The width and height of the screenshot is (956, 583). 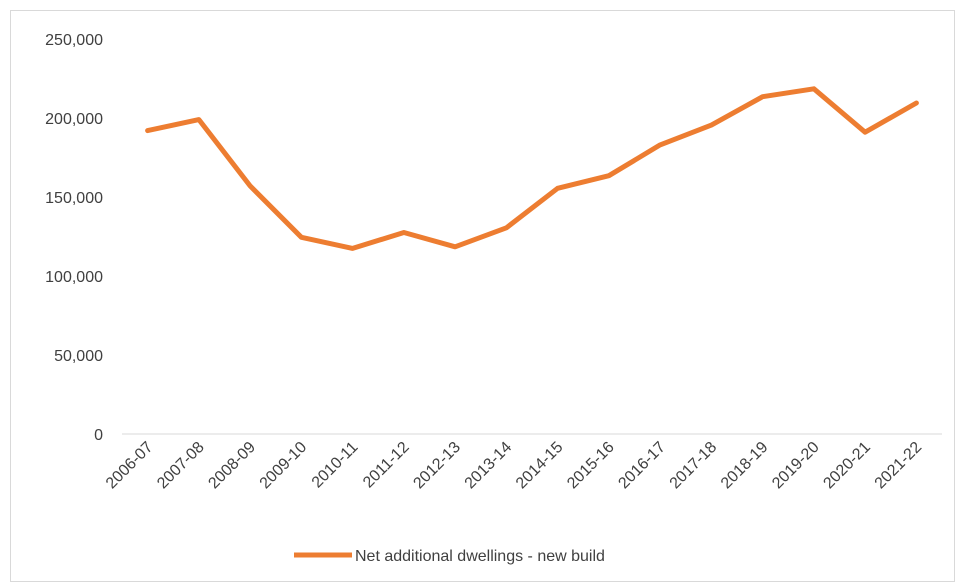 What do you see at coordinates (78, 356) in the screenshot?
I see `y-tick-label: 50,000` at bounding box center [78, 356].